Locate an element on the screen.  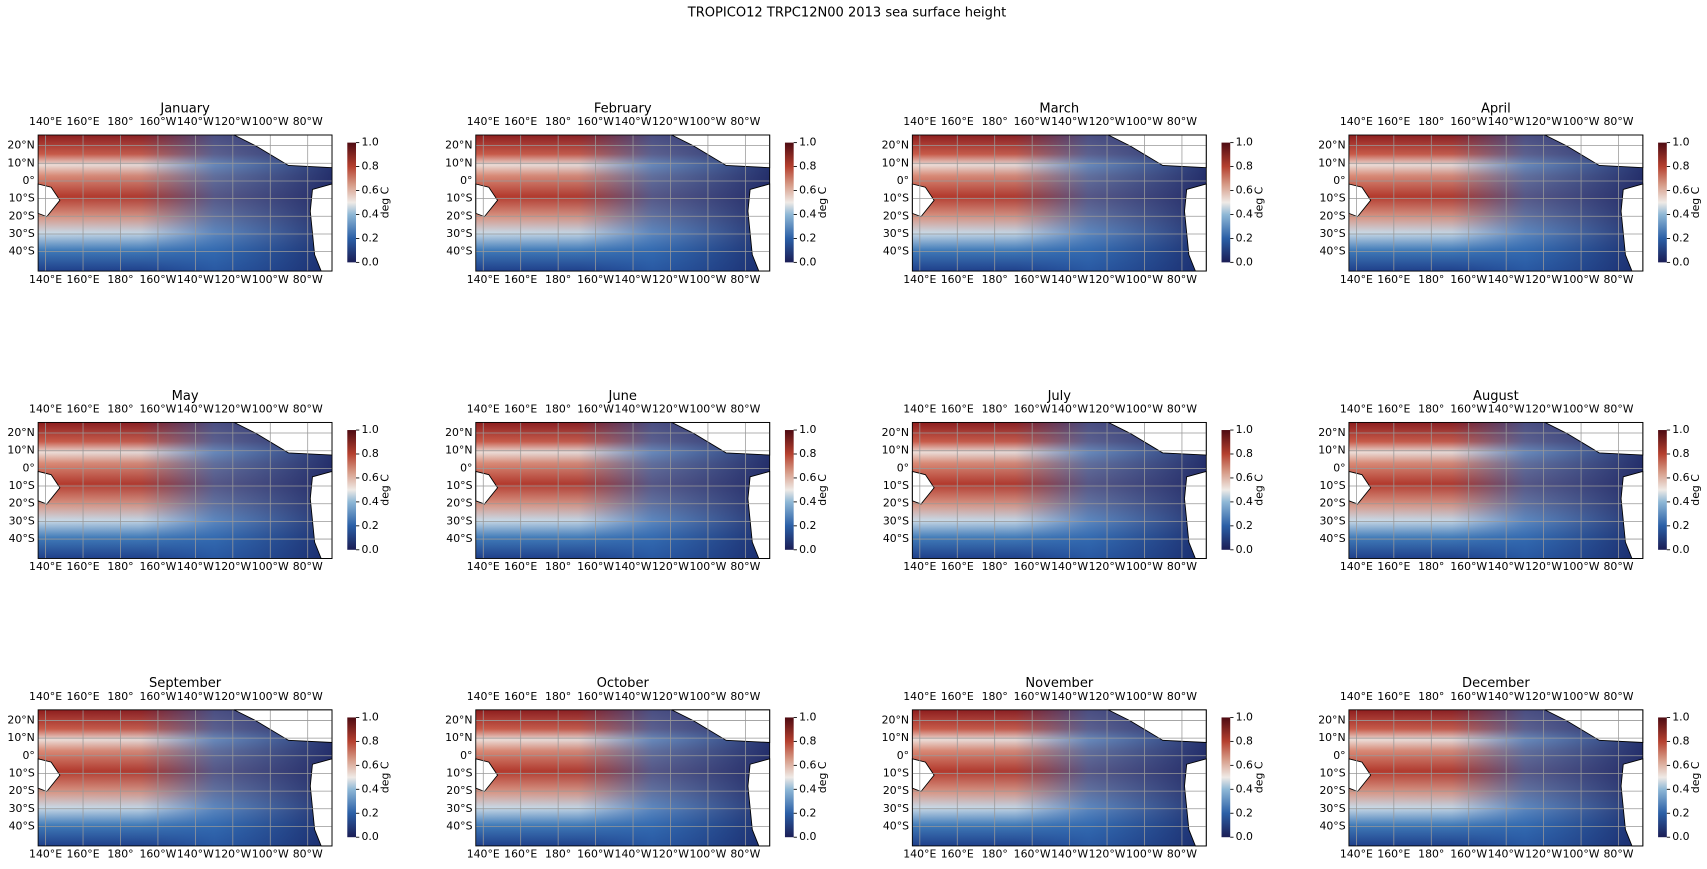
panel-title: November is located at coordinates (1059, 683).